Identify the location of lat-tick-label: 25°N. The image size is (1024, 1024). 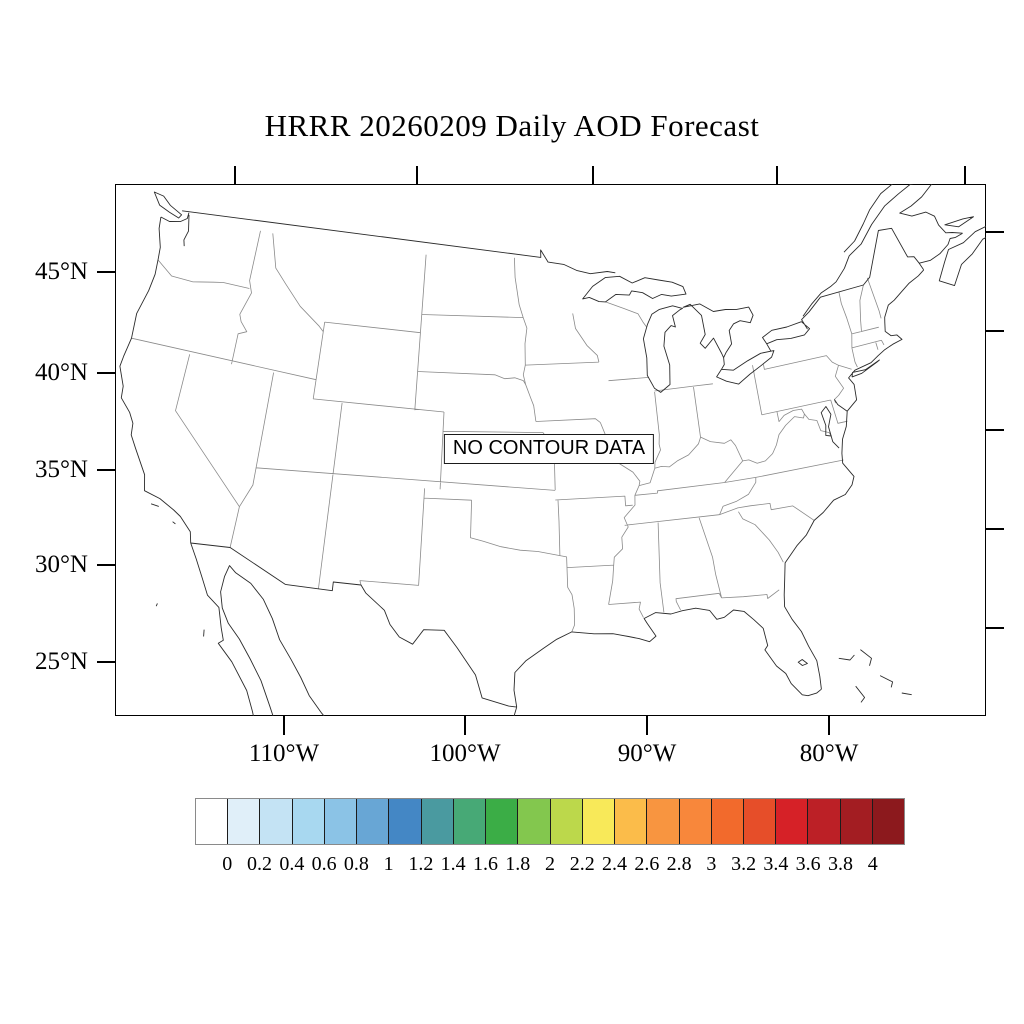
(61, 661).